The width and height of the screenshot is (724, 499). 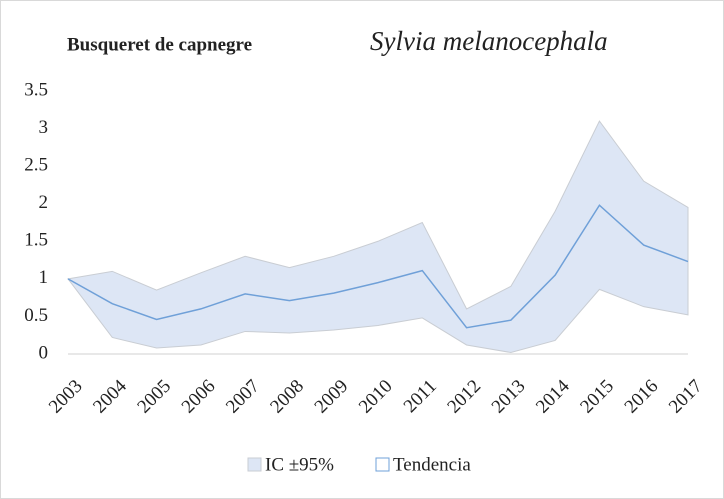 I want to click on y-tick-label: 0.5, so click(x=36, y=315).